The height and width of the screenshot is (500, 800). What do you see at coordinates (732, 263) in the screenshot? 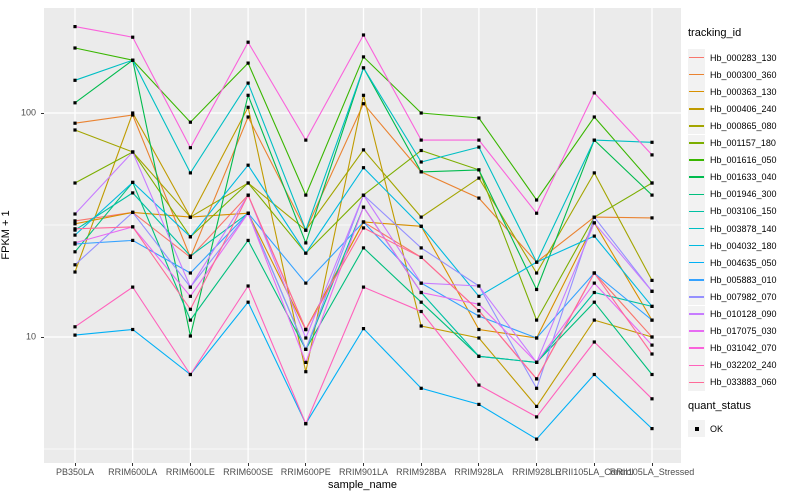
I see `legend-item: Hb_004635_050` at bounding box center [732, 263].